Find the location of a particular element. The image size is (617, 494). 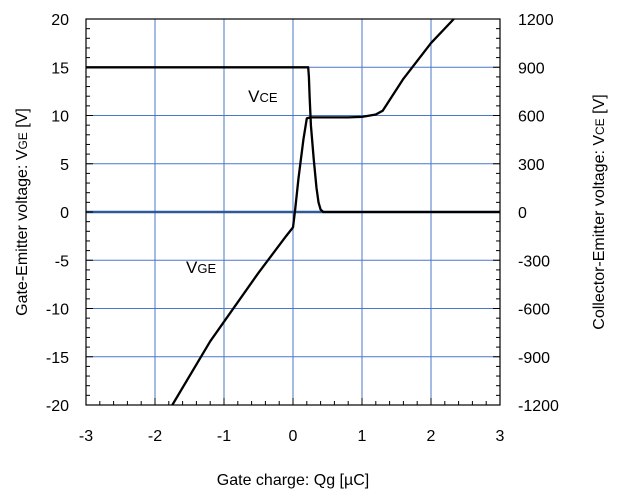

x-tick-label: -2 is located at coordinates (155, 436).